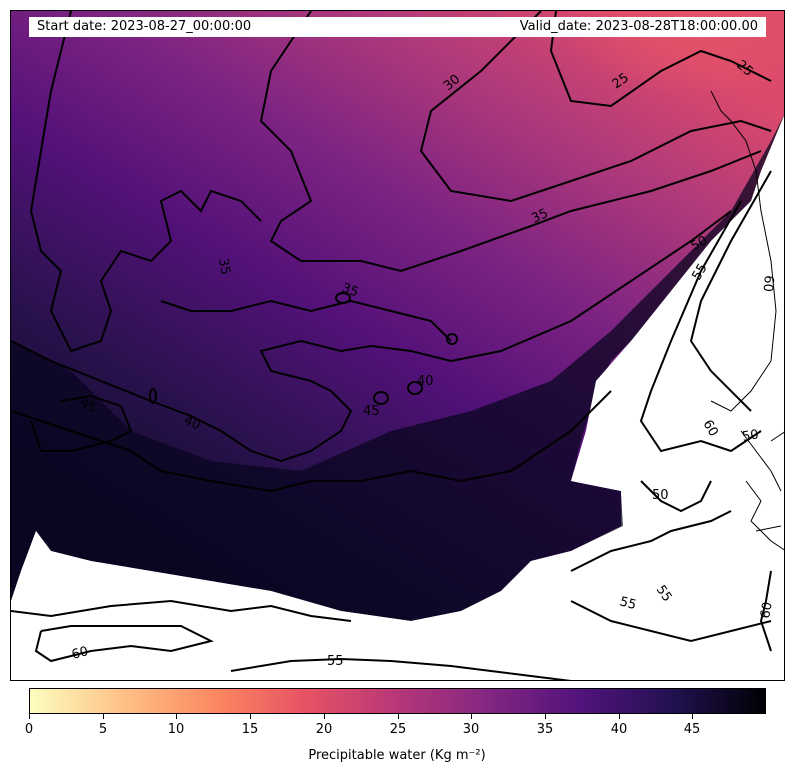 The image size is (794, 780). Describe the element at coordinates (144, 26) in the screenshot. I see `start-date-label: Start date: 2023-08-27_00:00:00` at that location.